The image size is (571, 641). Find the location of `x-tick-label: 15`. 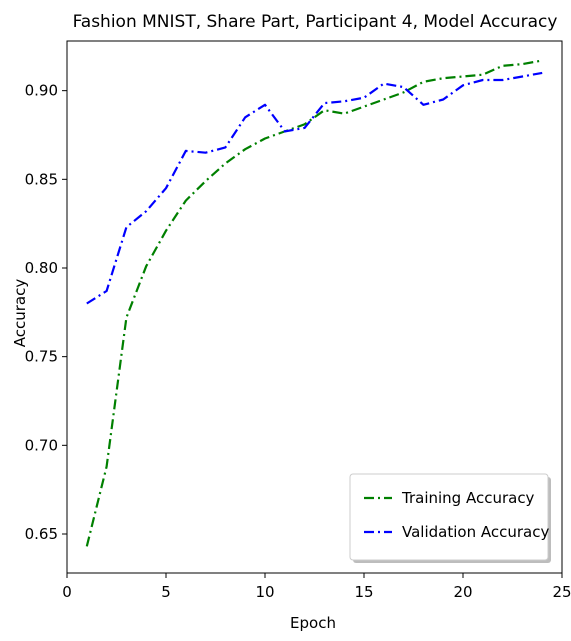

x-tick-label: 15 is located at coordinates (363, 592).